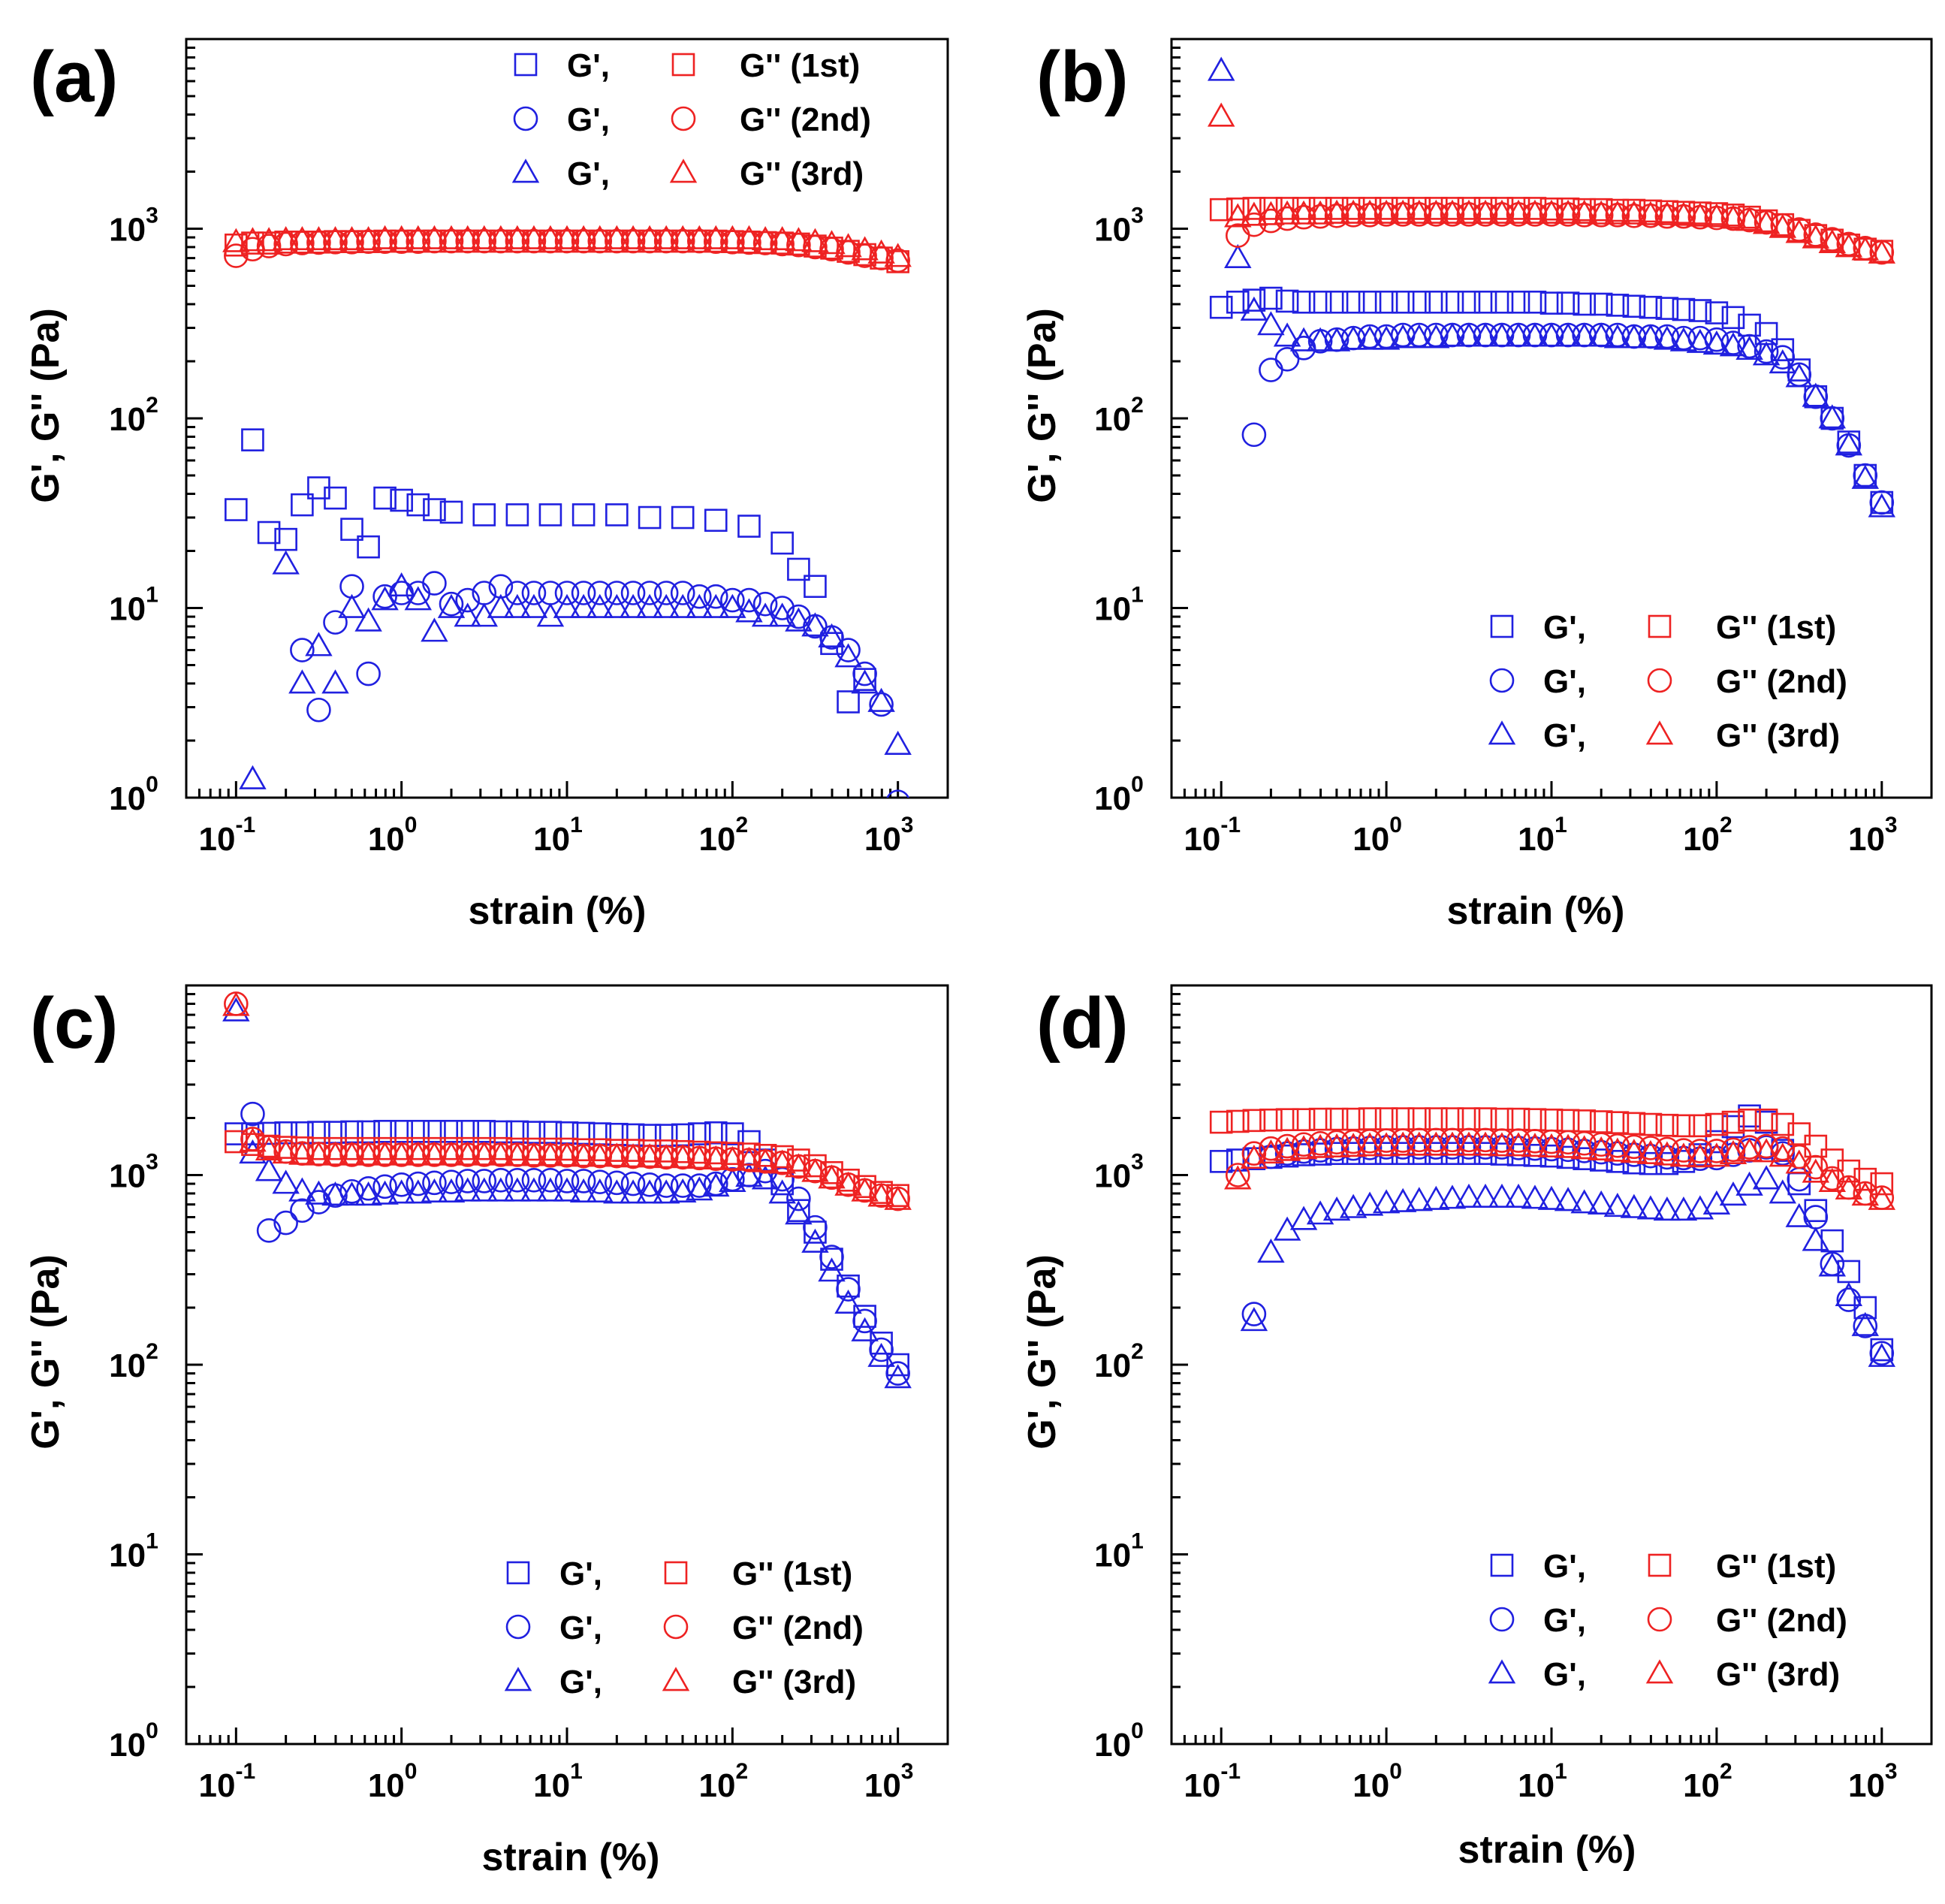 The image size is (1945, 1904). Describe the element at coordinates (567, 246) in the screenshot. I see `series-loss-triangle` at that location.